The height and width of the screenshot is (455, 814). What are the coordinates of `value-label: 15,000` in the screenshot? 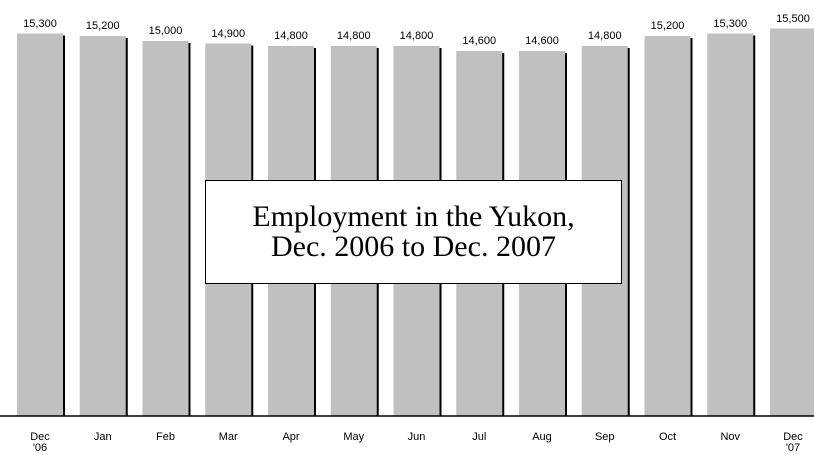 It's located at (165, 31).